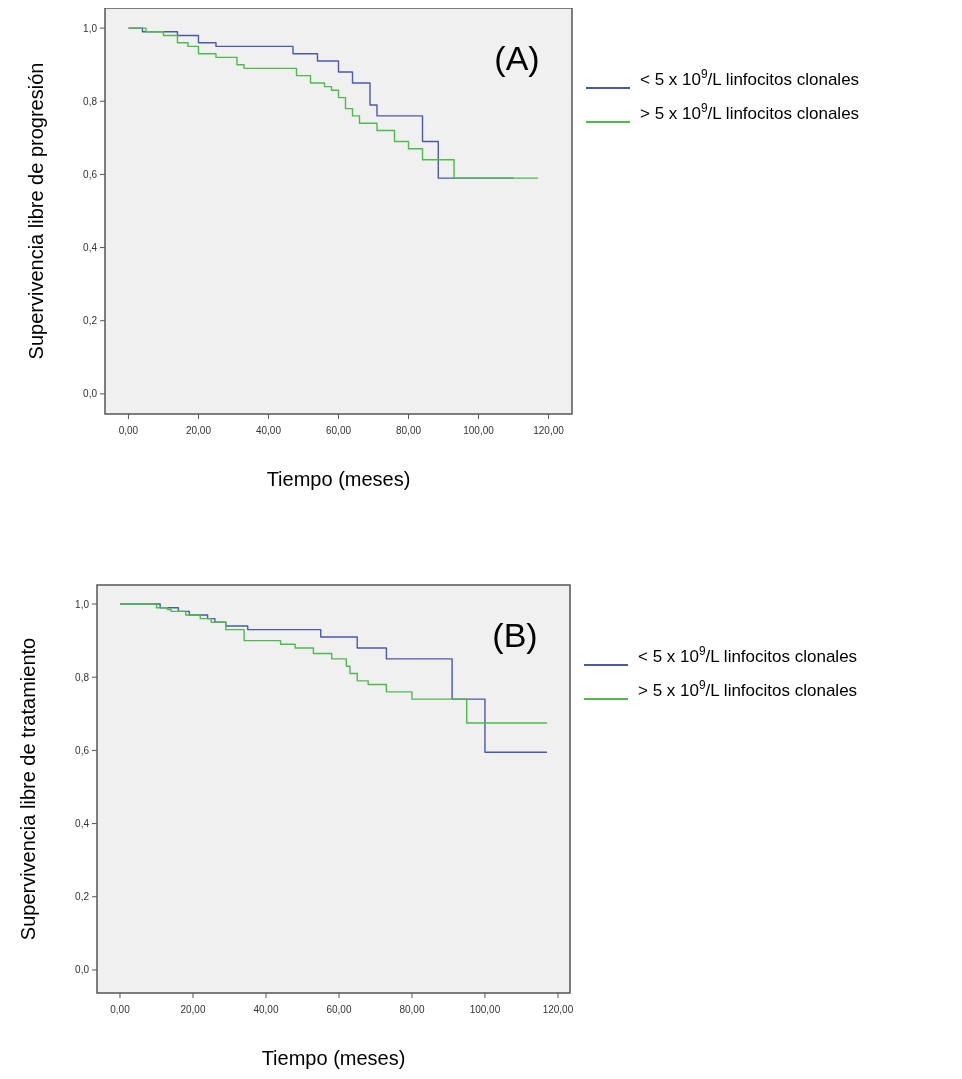 The width and height of the screenshot is (962, 1079). What do you see at coordinates (28, 789) in the screenshot?
I see `y-axis-title: Supervivencia libre de tratamiento` at bounding box center [28, 789].